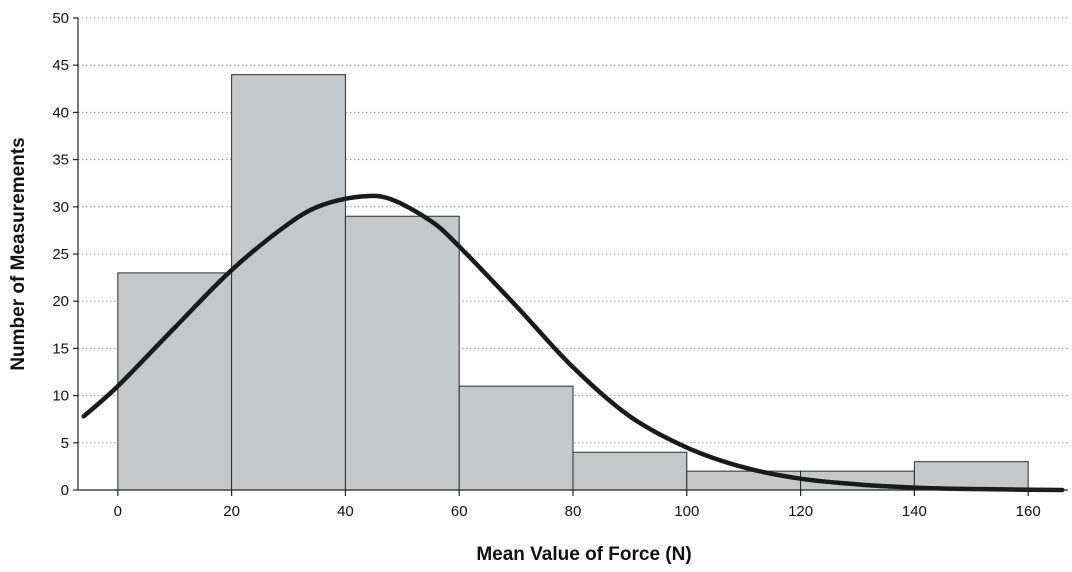  I want to click on x-tick-label-0: 0, so click(118, 511).